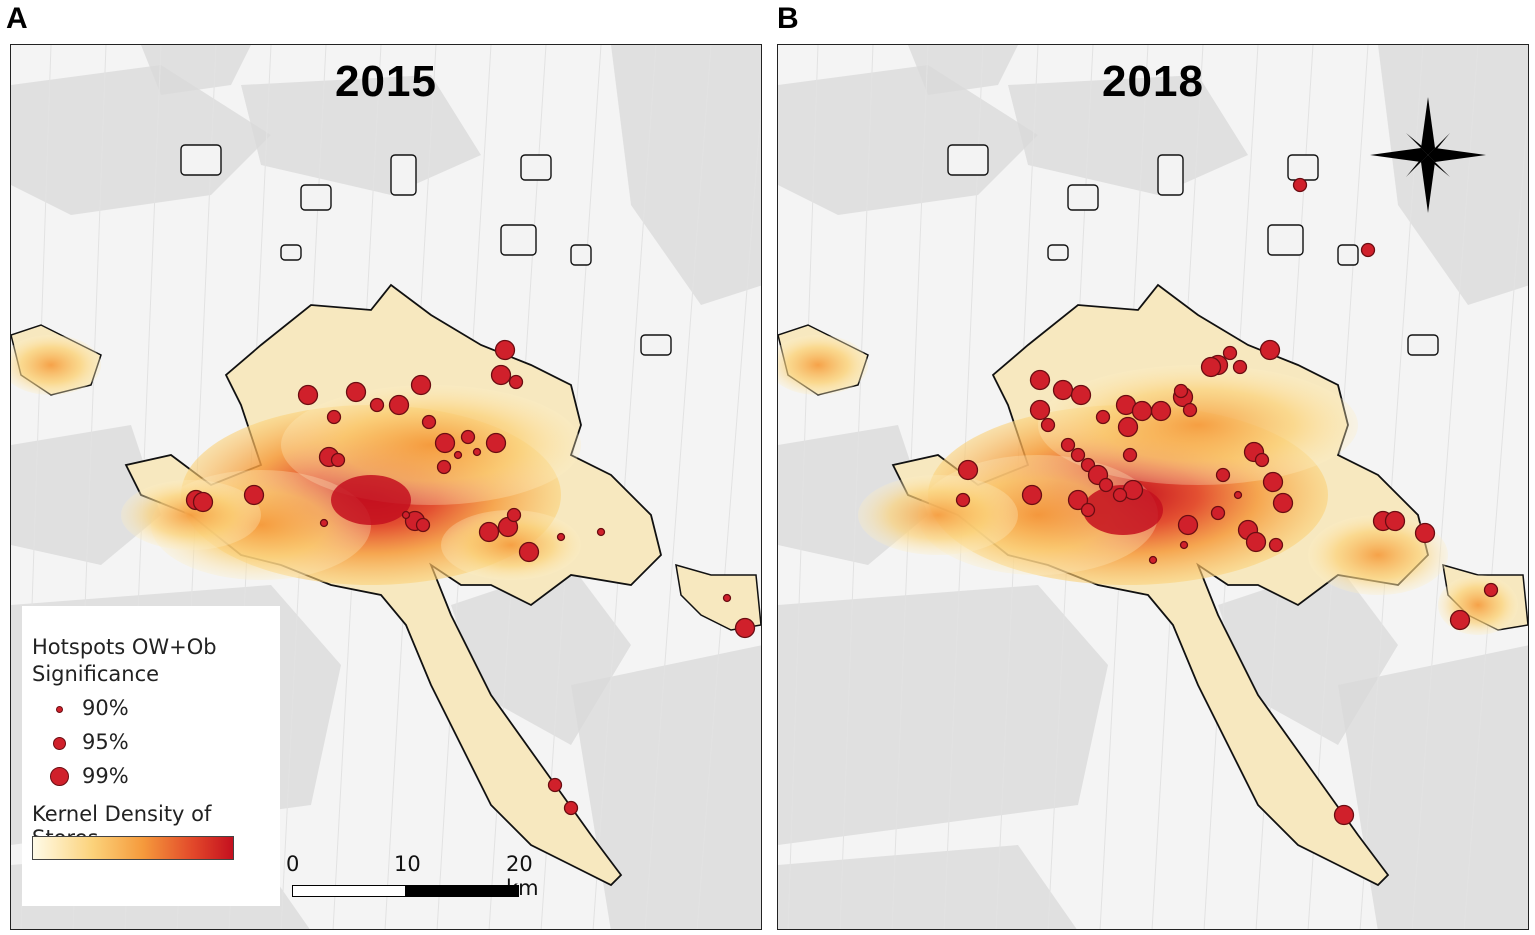 This screenshot has height=935, width=1535. What do you see at coordinates (293, 864) in the screenshot?
I see `scale-label-0: 0` at bounding box center [293, 864].